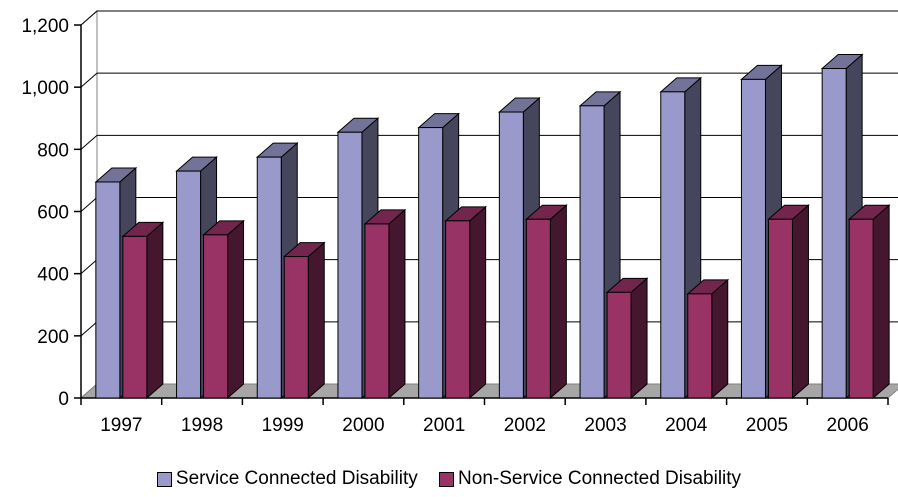 The width and height of the screenshot is (898, 497). Describe the element at coordinates (53, 150) in the screenshot. I see `y-tick-label: 800` at that location.